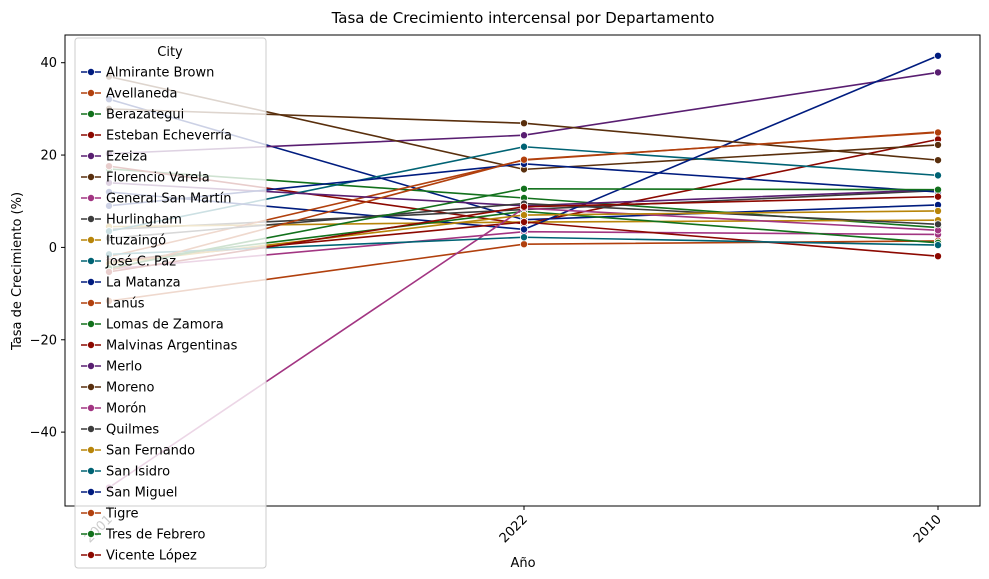  I want to click on legend-item: San Fernando, so click(138, 451).